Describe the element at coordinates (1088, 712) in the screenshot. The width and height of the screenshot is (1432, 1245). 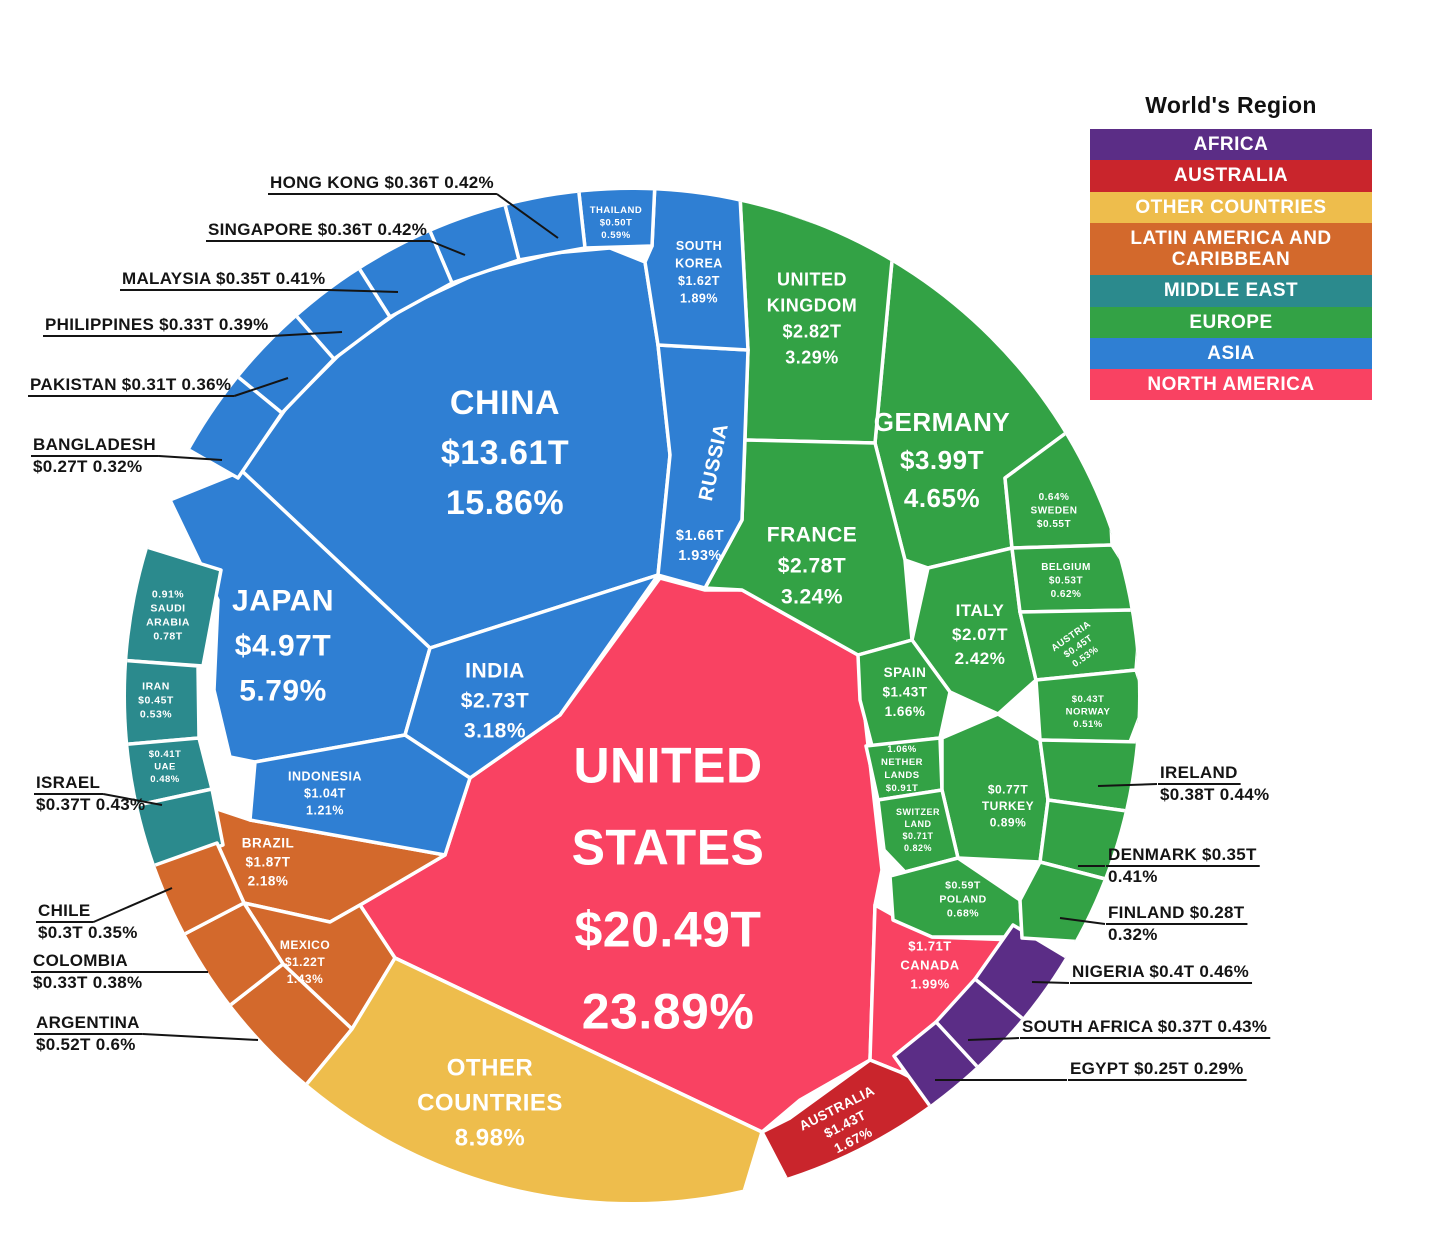
I see `label-norway: $0.43T NORWAY 0.51%` at that location.